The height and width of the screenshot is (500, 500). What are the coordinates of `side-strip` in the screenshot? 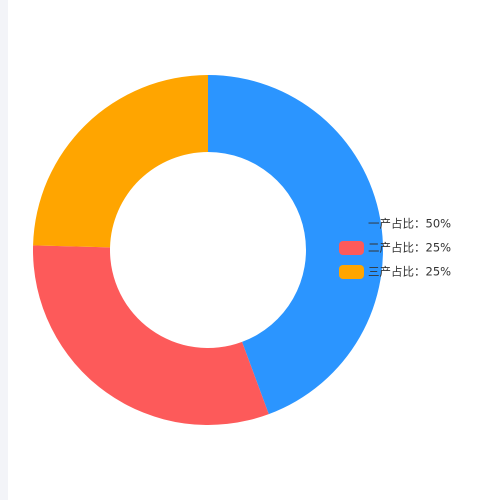 It's located at (4, 250).